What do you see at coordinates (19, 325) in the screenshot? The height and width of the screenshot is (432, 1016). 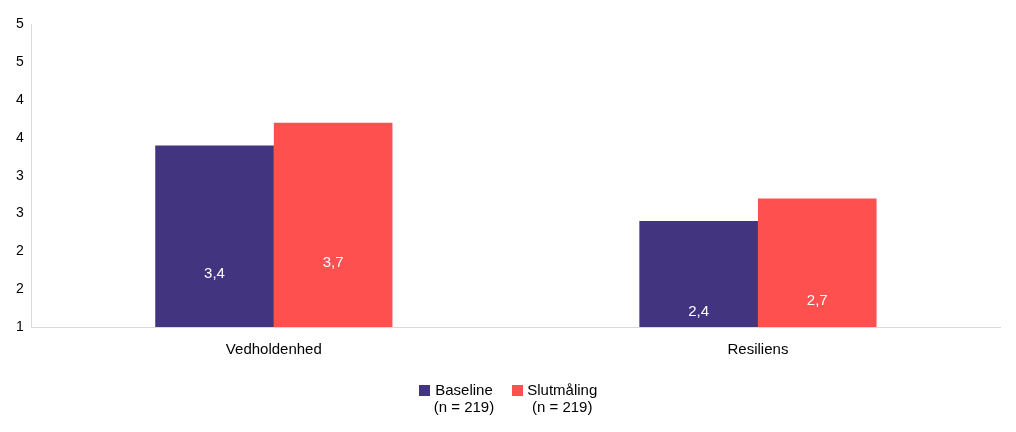 I see `y-tick-label: 1` at bounding box center [19, 325].